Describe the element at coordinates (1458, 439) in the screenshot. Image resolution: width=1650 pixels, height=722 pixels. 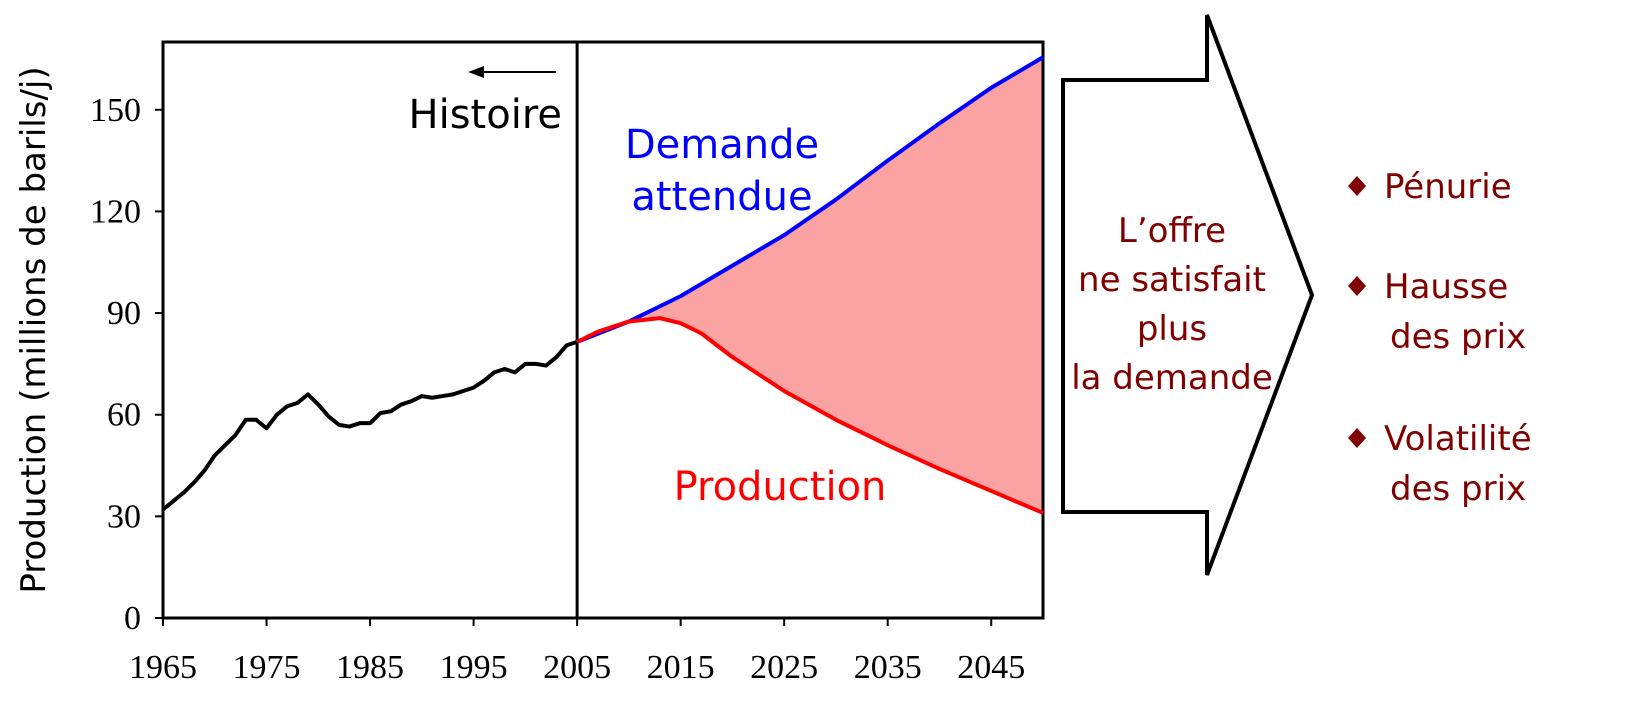
I see `consequence-text: Volatilité` at that location.